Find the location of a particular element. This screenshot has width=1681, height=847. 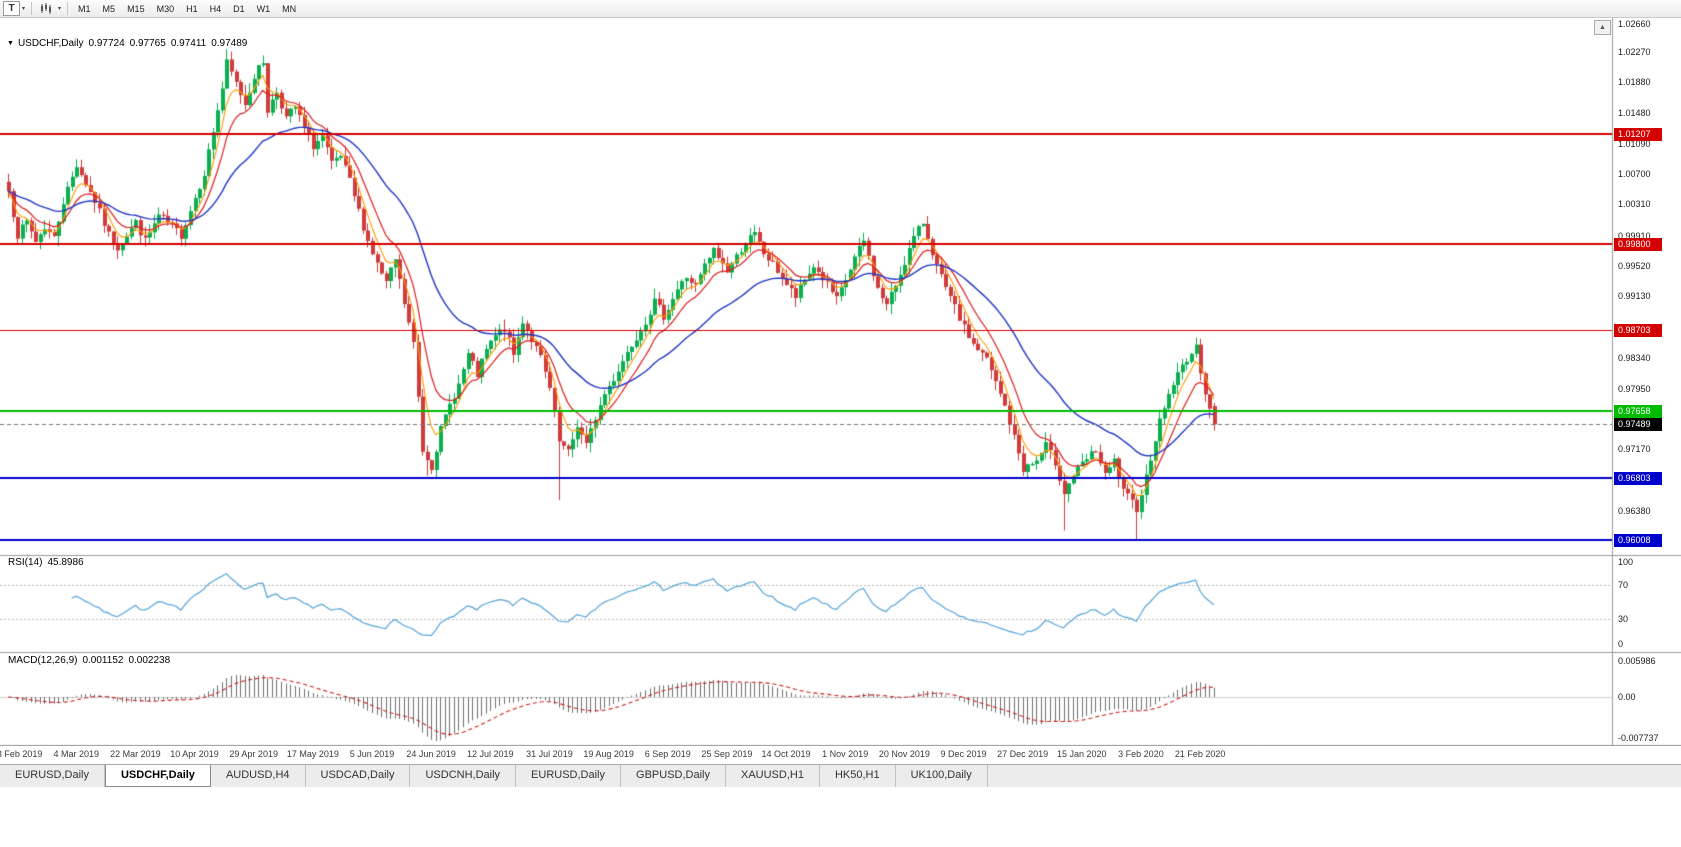

tab-uk100-daily: UK100,Daily is located at coordinates (942, 776).